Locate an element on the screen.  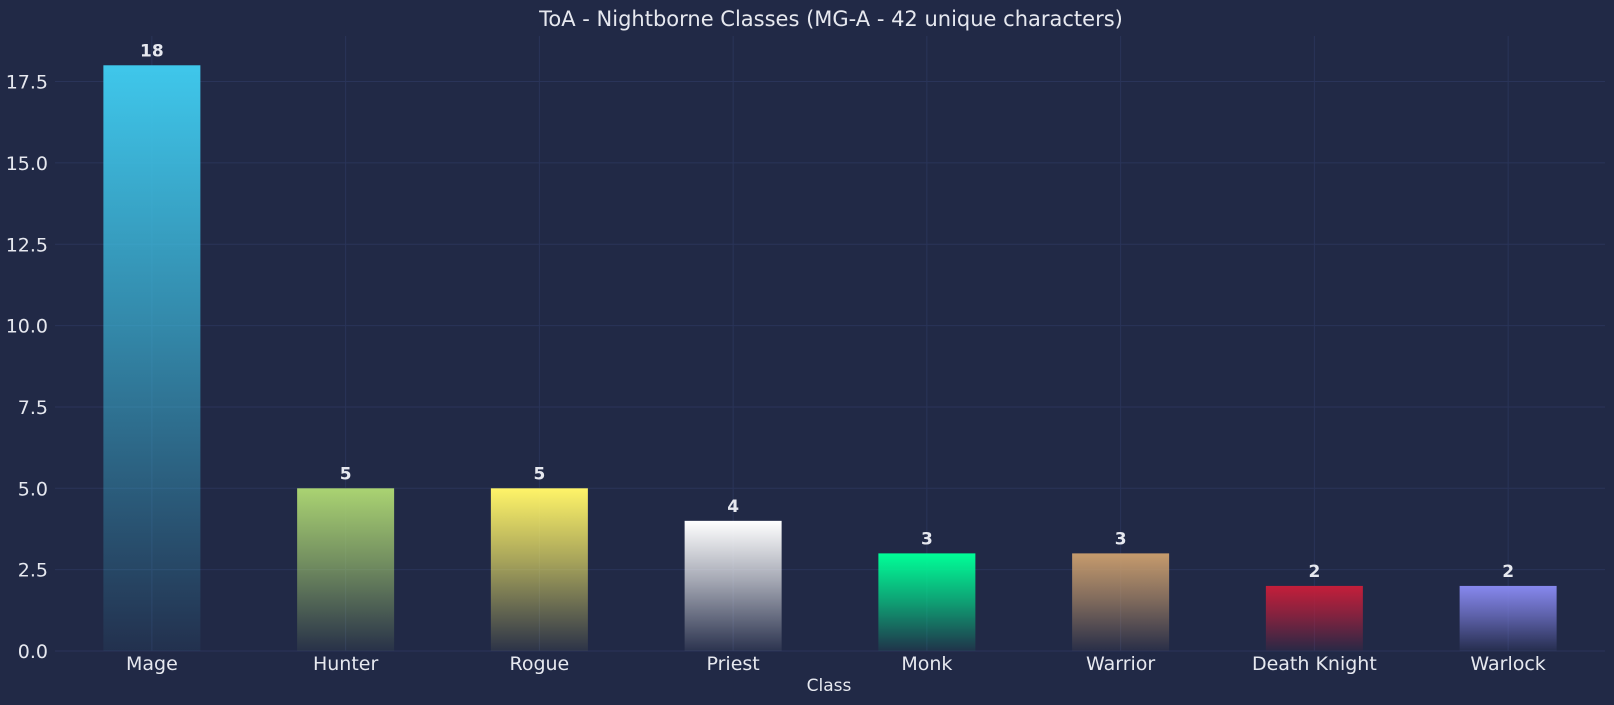
bar-value-label: 4 is located at coordinates (733, 507).